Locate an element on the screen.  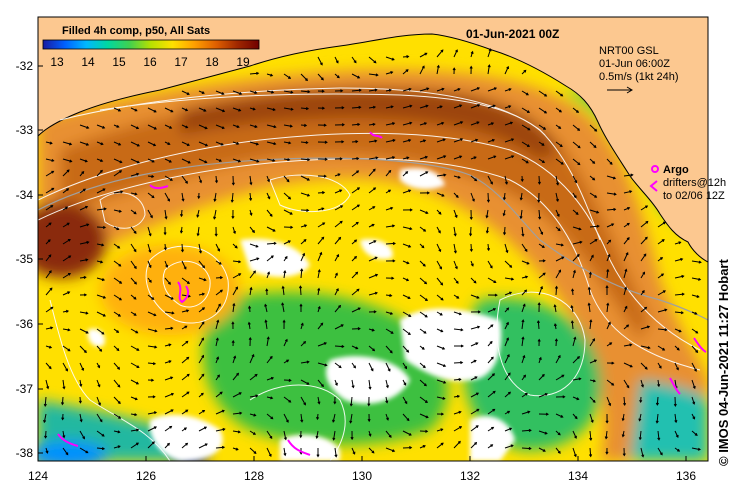
legend-model: NRT00 GSL is located at coordinates (629, 51).